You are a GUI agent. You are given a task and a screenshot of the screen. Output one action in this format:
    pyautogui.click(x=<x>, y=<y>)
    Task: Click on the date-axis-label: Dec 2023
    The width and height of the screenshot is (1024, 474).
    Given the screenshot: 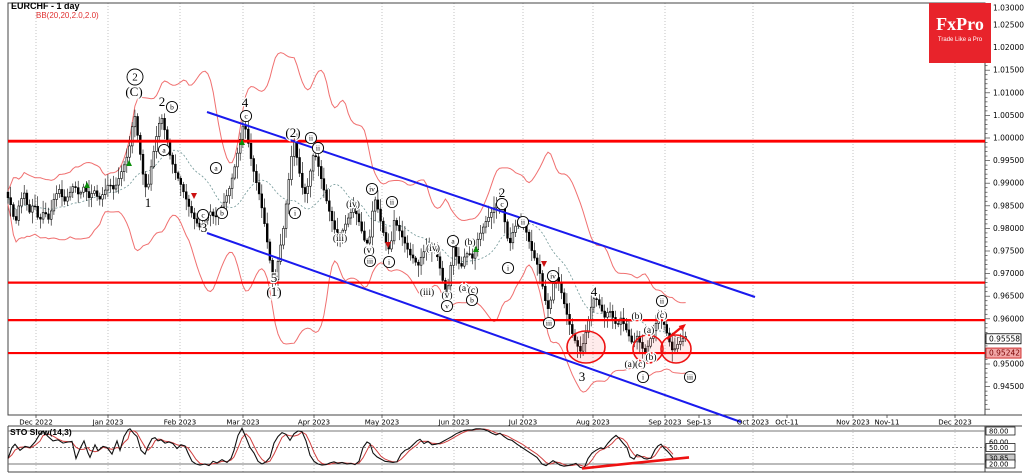 What is the action you would take?
    pyautogui.click(x=955, y=423)
    